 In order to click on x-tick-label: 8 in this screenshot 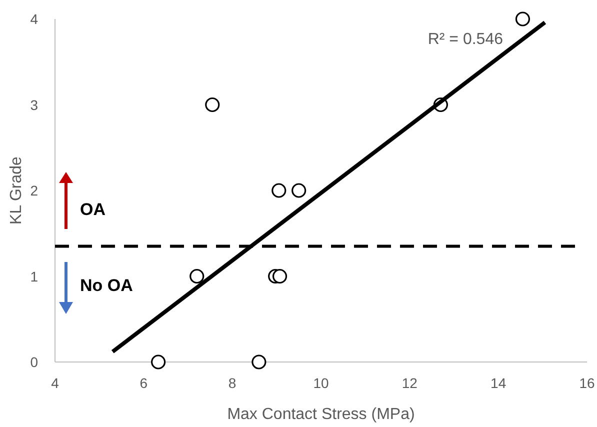, I will do `click(232, 383)`.